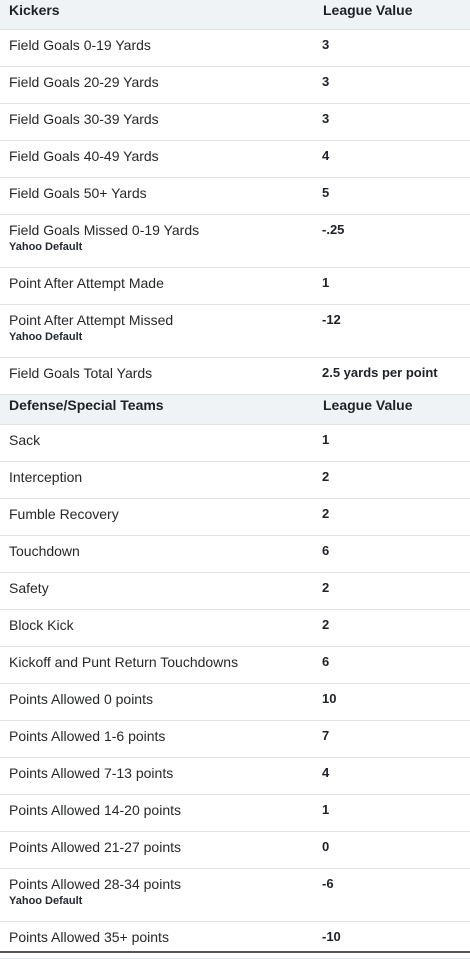  Describe the element at coordinates (156, 331) in the screenshot. I see `stat-cell: Point After Attempt Missed Yahoo Default` at that location.